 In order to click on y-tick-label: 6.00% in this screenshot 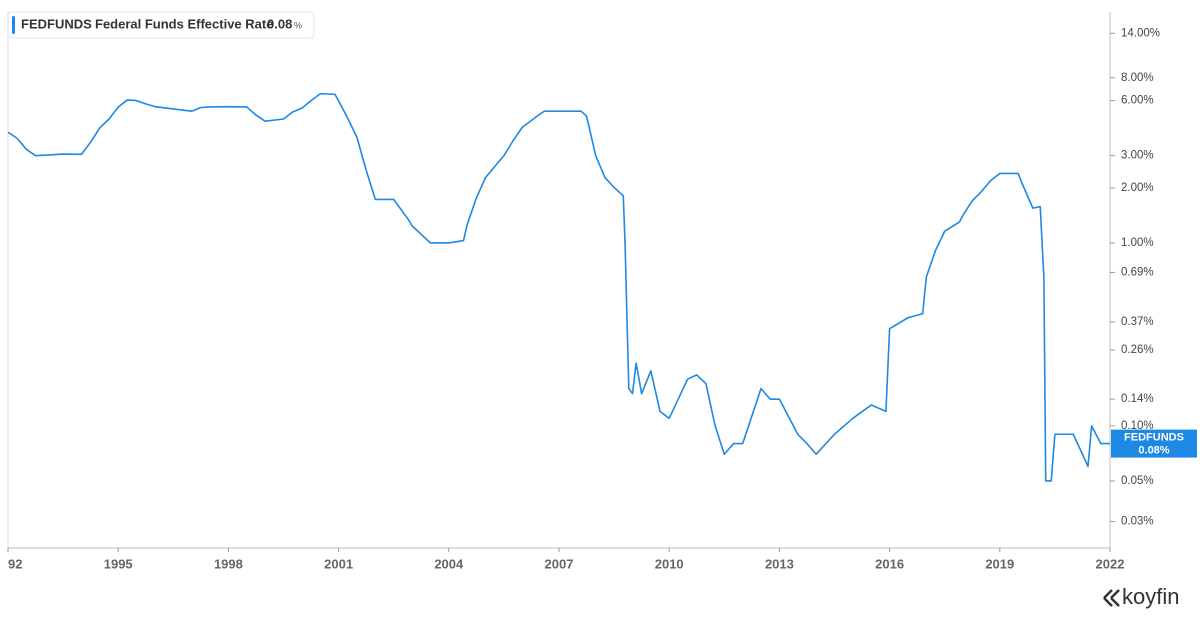, I will do `click(1137, 101)`.